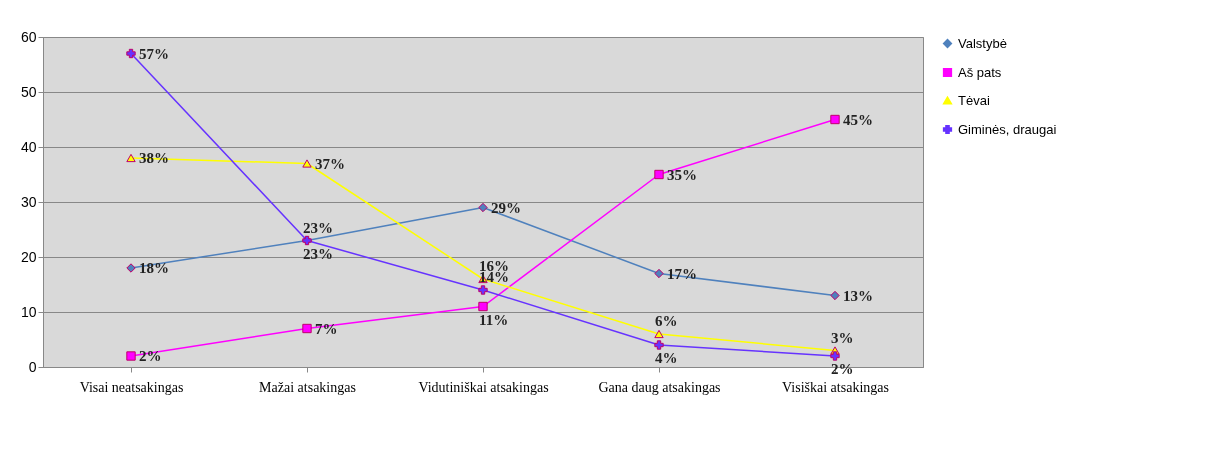 Image resolution: width=1215 pixels, height=450 pixels. I want to click on data-label: 35%, so click(682, 174).